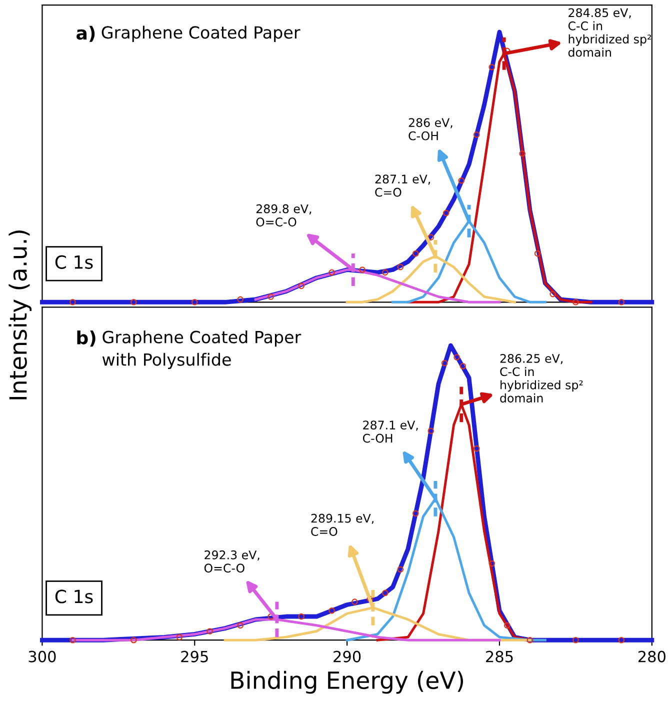 The image size is (670, 716). I want to click on x-tick-label: 280, so click(652, 656).